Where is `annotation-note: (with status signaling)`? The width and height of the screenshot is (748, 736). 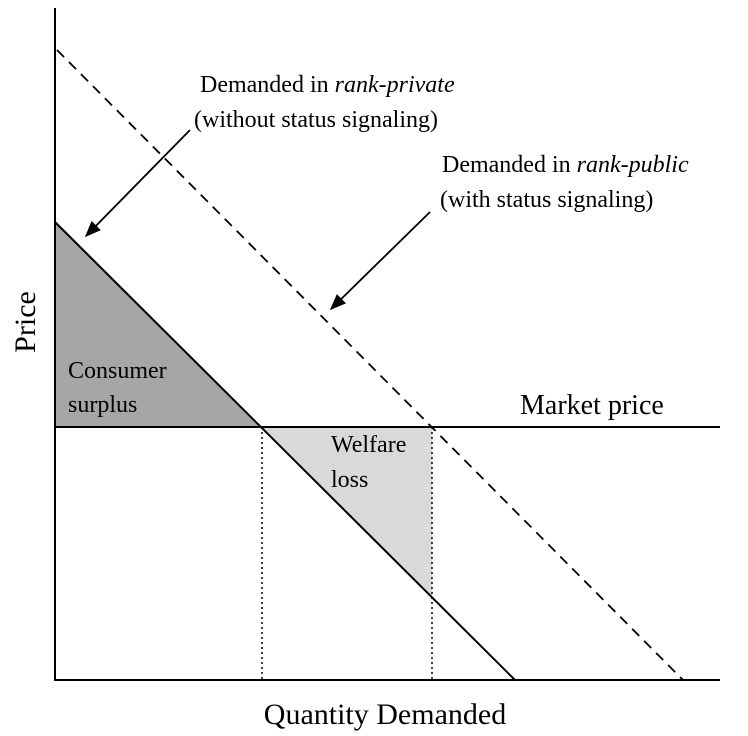
annotation-note: (with status signaling) is located at coordinates (546, 200).